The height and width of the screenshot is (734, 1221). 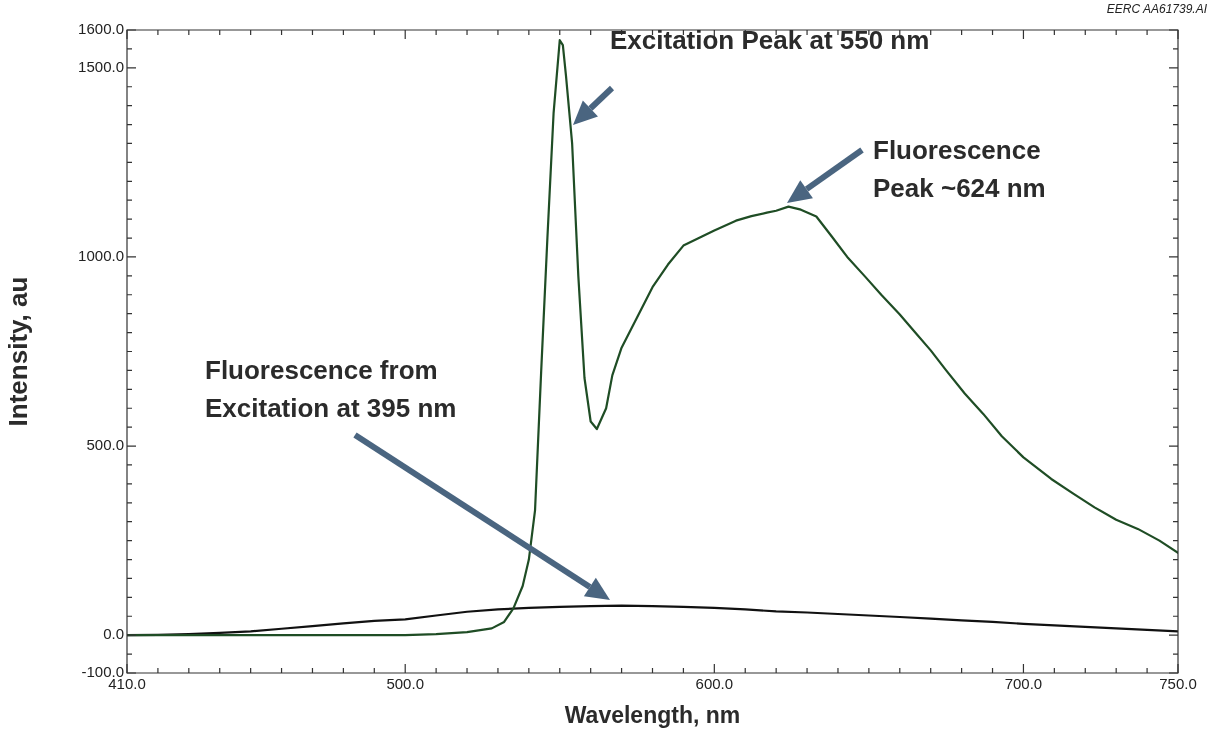 What do you see at coordinates (405, 684) in the screenshot?
I see `x-tick-label: 500.0` at bounding box center [405, 684].